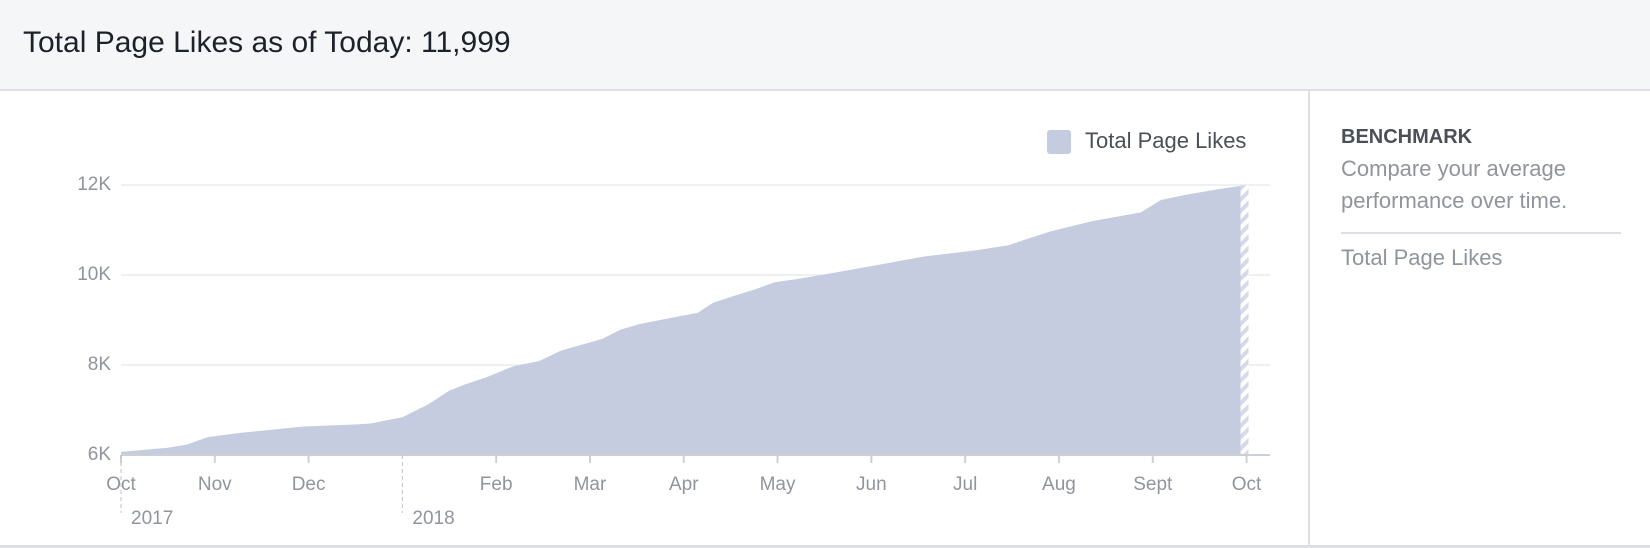  What do you see at coordinates (152, 518) in the screenshot?
I see `year-label: 2017` at bounding box center [152, 518].